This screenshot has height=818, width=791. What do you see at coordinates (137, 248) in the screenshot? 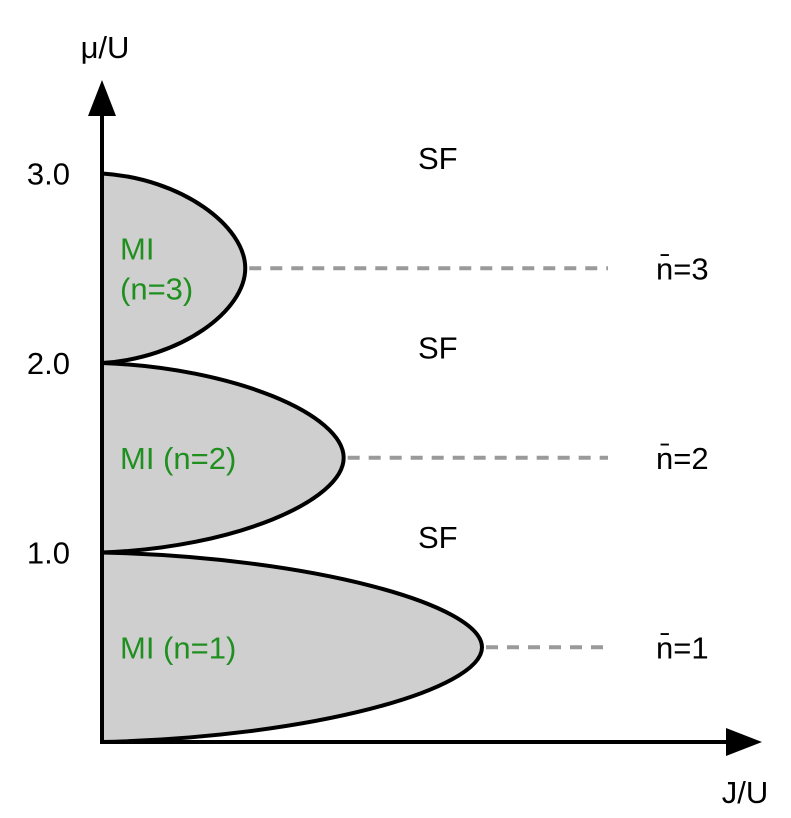
I see `mott-lobe-label: MI` at bounding box center [137, 248].